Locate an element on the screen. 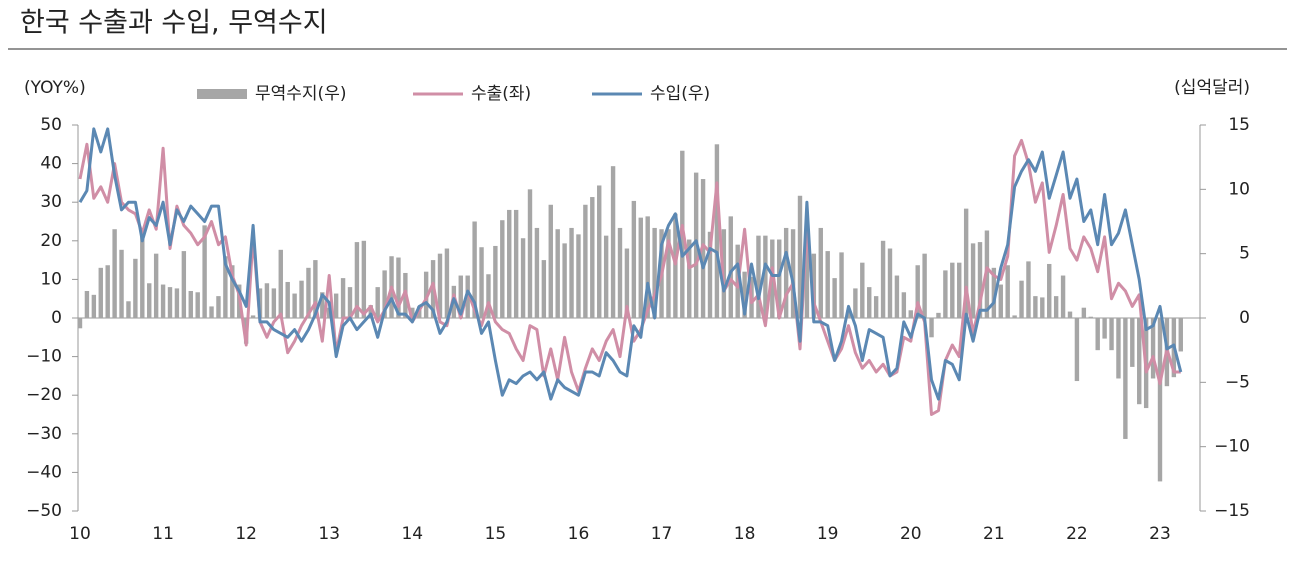 This screenshot has width=1295, height=576. y2-axis-label: (십억달러) is located at coordinates (1212, 88).